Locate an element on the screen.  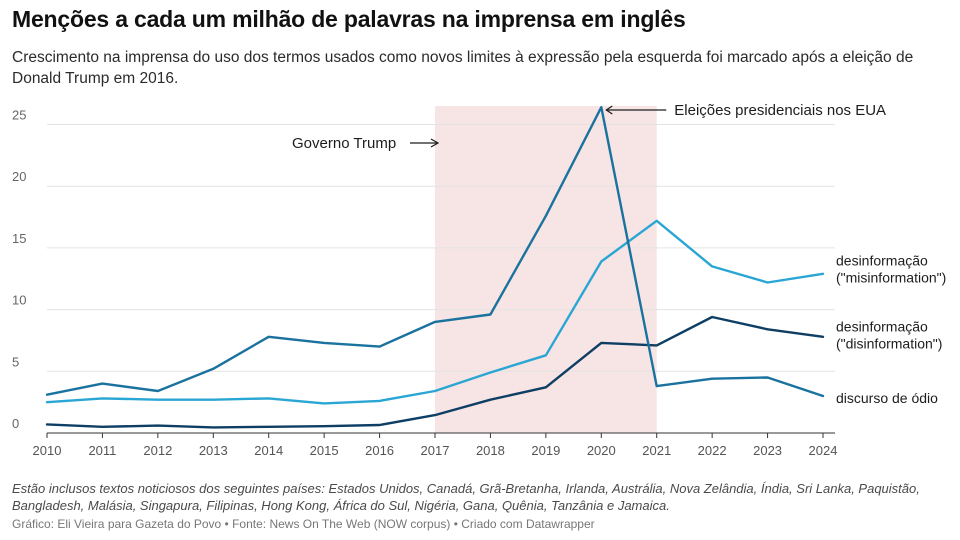
x-tick-label: 2015 is located at coordinates (324, 450).